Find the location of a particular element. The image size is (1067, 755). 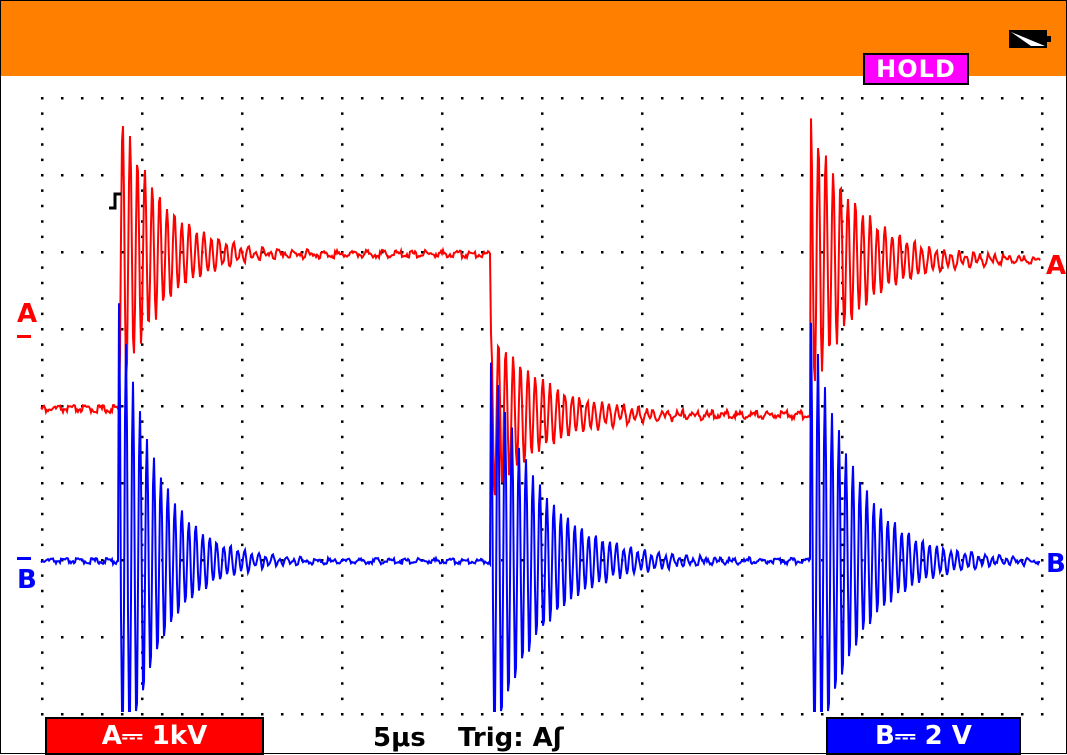

channel-b-readout: B⎓ 2 V is located at coordinates (923, 736).